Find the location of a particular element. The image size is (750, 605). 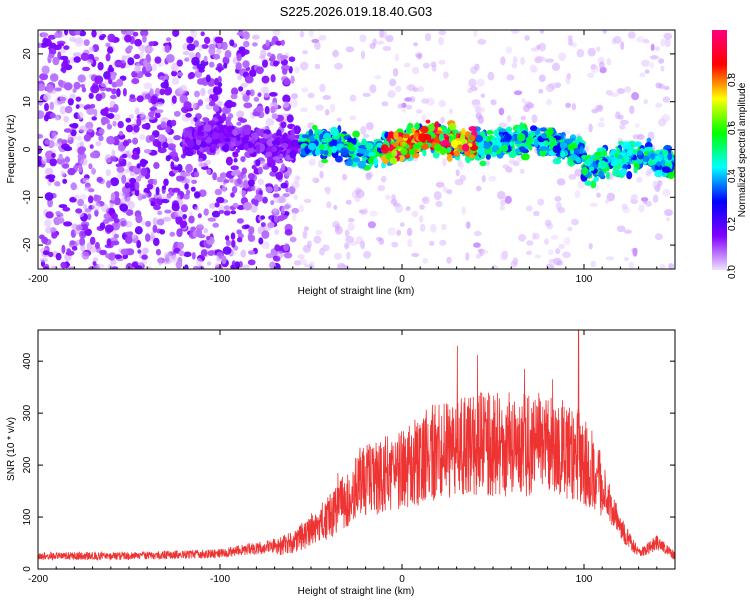

colorbar-tick-label: 0.0 is located at coordinates (732, 272).